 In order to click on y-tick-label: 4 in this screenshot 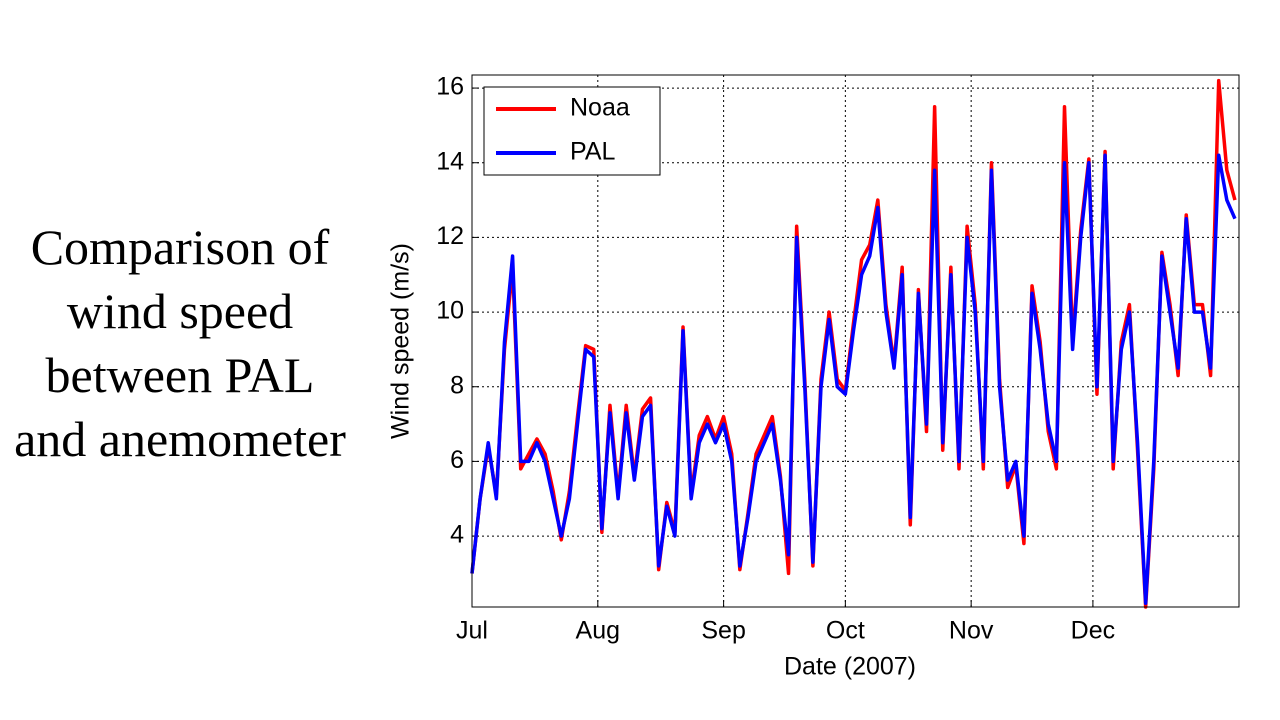, I will do `click(457, 535)`.